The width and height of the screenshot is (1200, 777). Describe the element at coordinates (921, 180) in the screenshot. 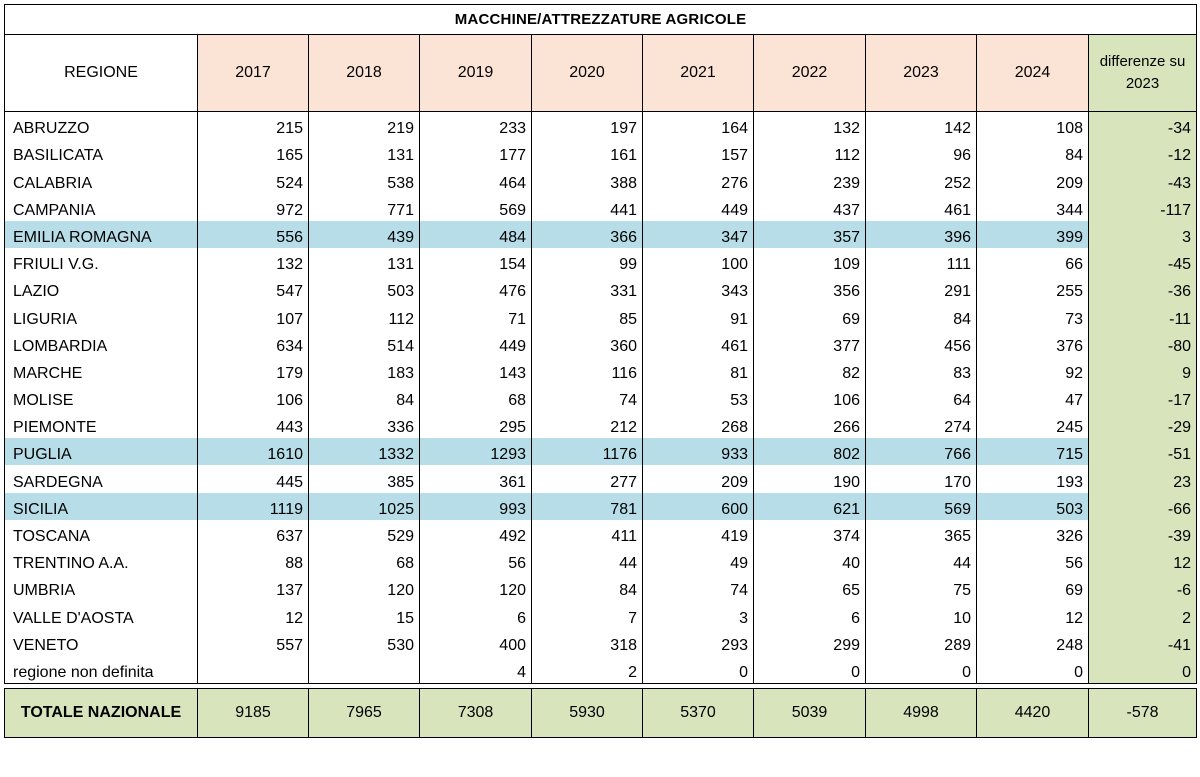

I see `value-cell: 252` at that location.